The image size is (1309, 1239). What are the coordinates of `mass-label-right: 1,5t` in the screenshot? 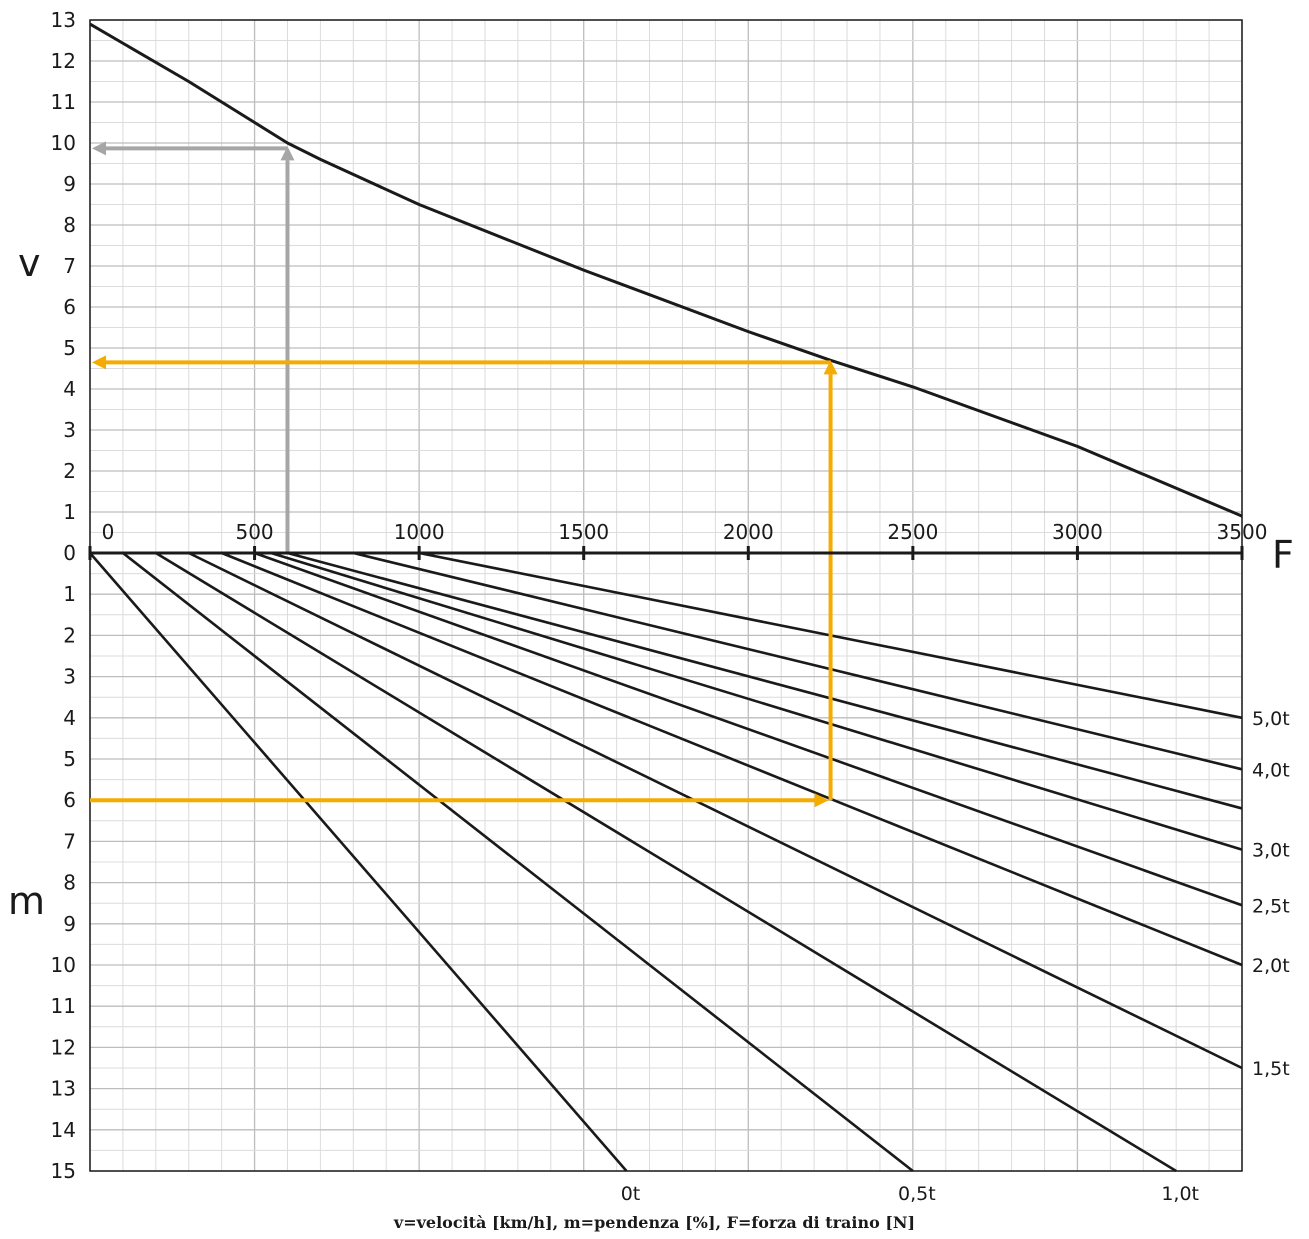 It's located at (1271, 1069).